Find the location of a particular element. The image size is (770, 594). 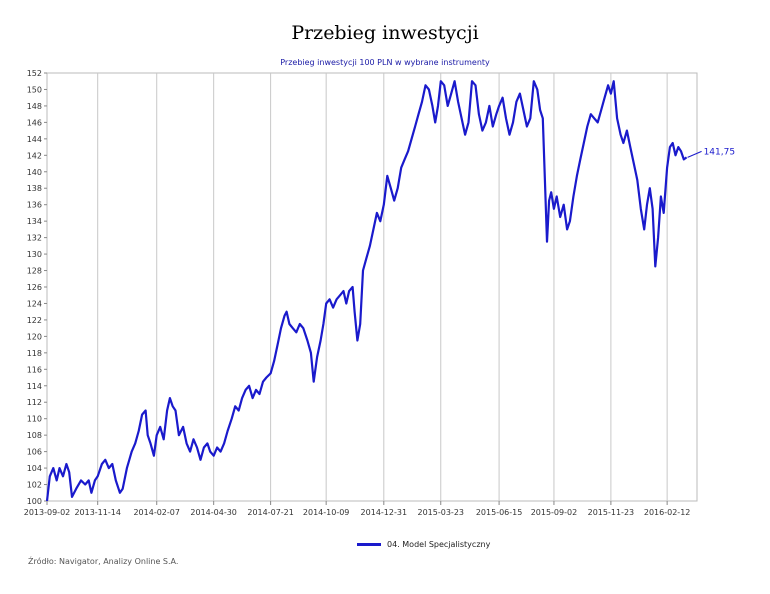

chart-title: Przebieg inwestycji is located at coordinates (385, 33).